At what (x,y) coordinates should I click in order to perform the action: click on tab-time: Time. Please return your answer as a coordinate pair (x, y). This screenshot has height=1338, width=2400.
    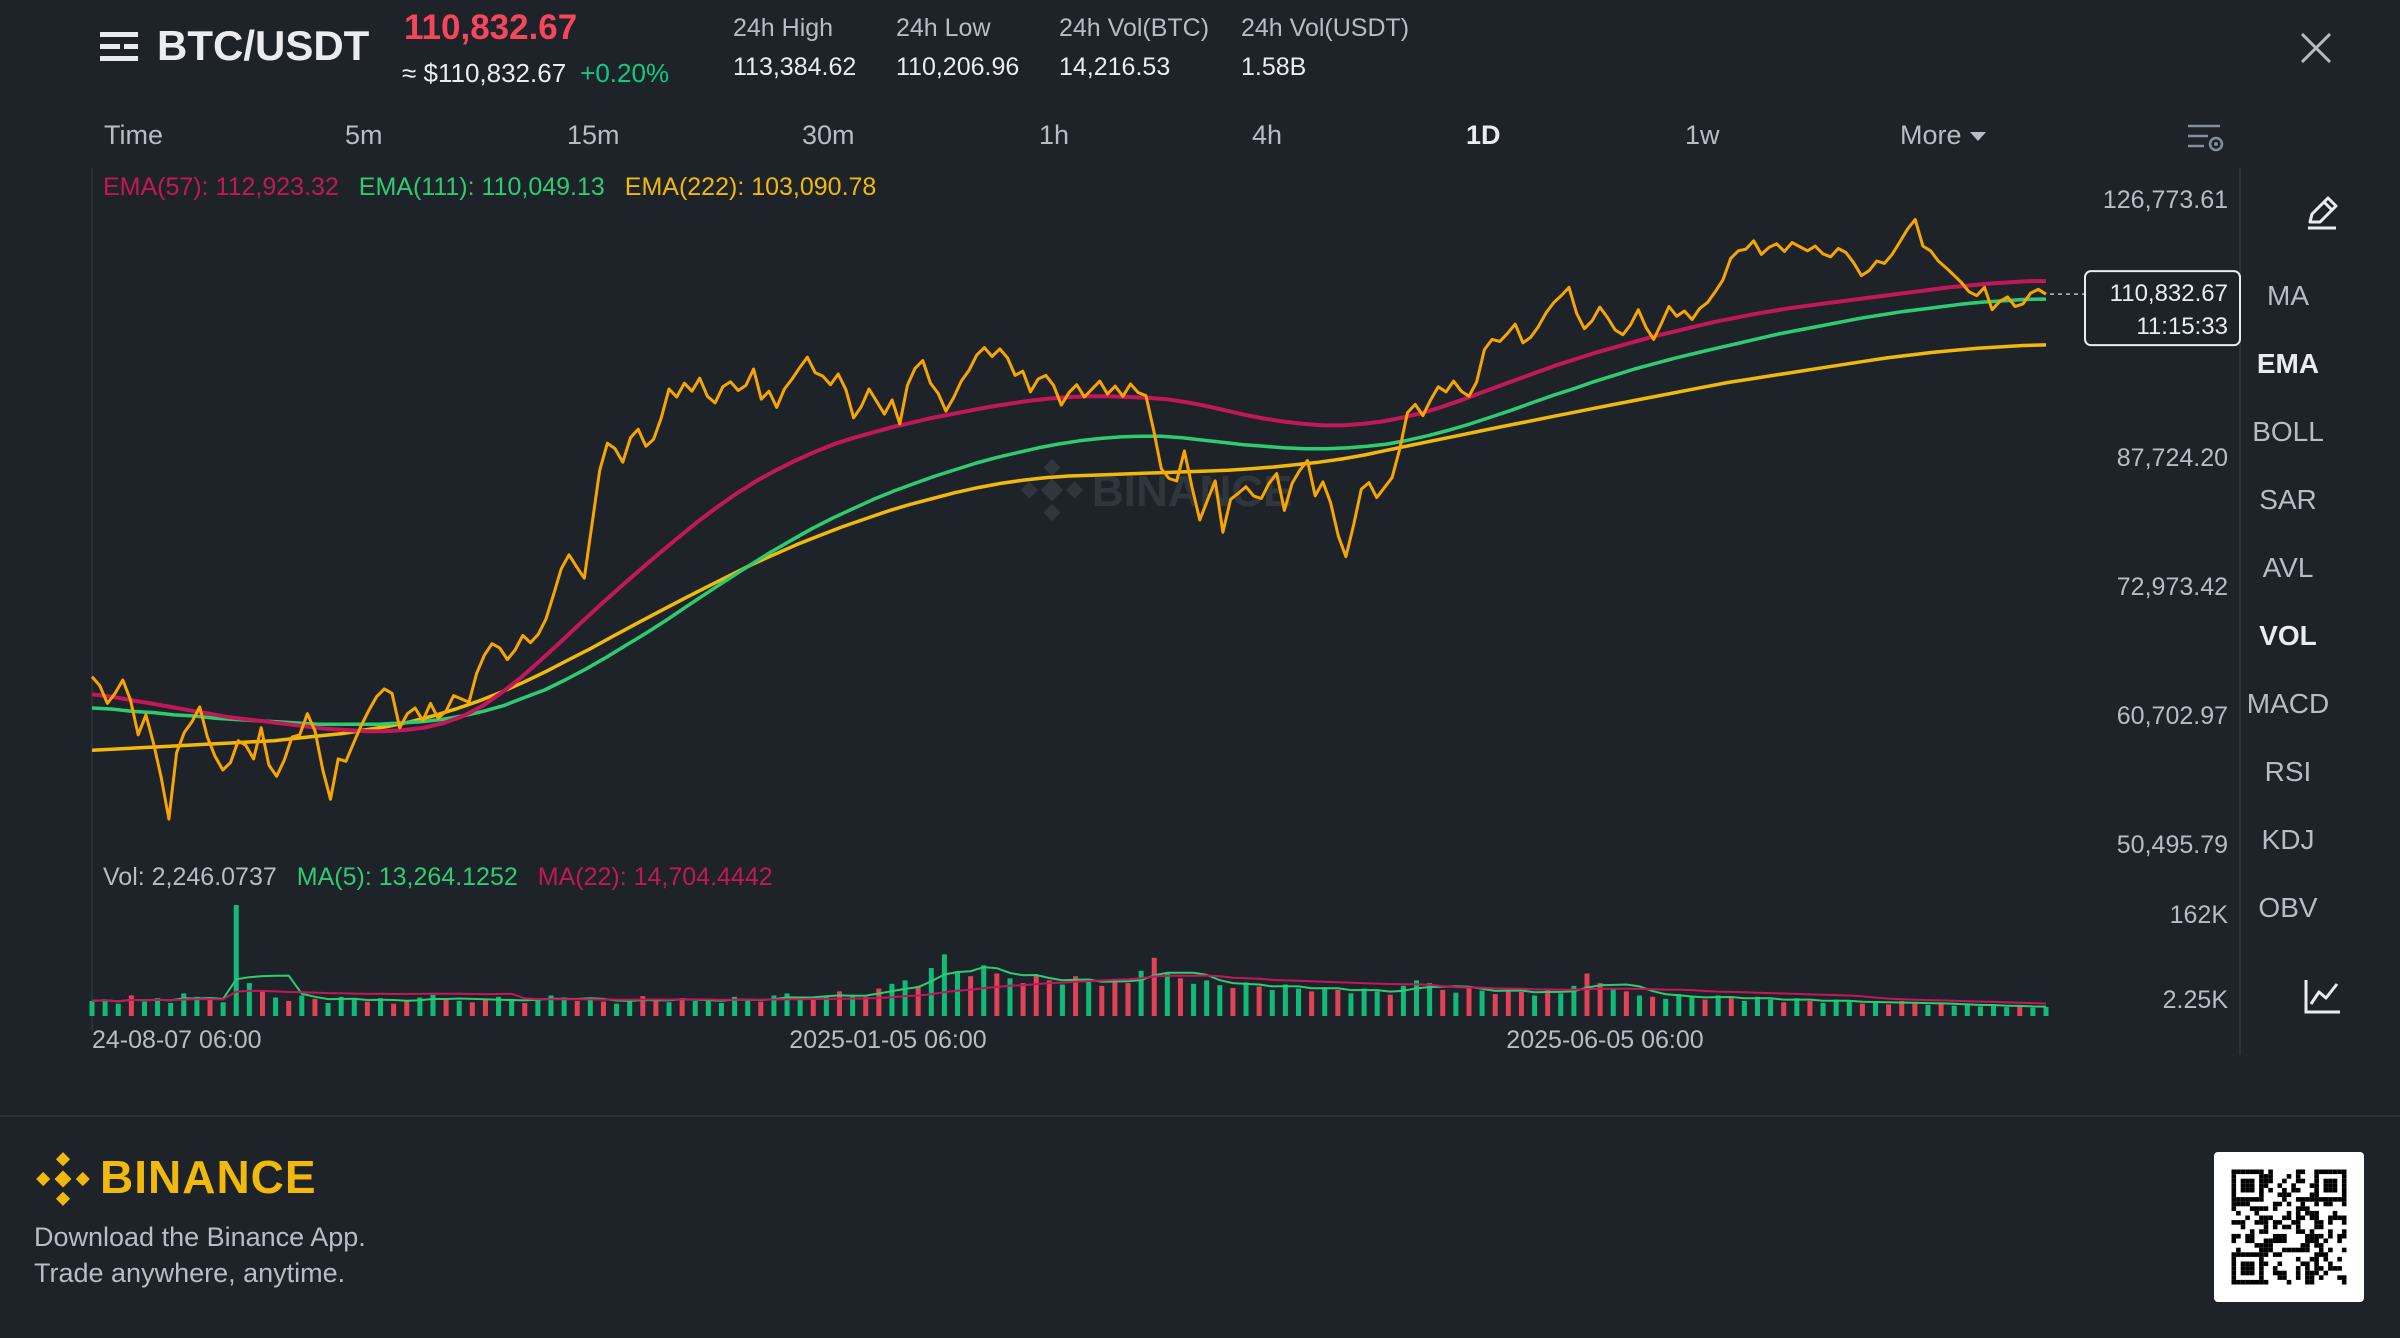
    Looking at the image, I should click on (133, 135).